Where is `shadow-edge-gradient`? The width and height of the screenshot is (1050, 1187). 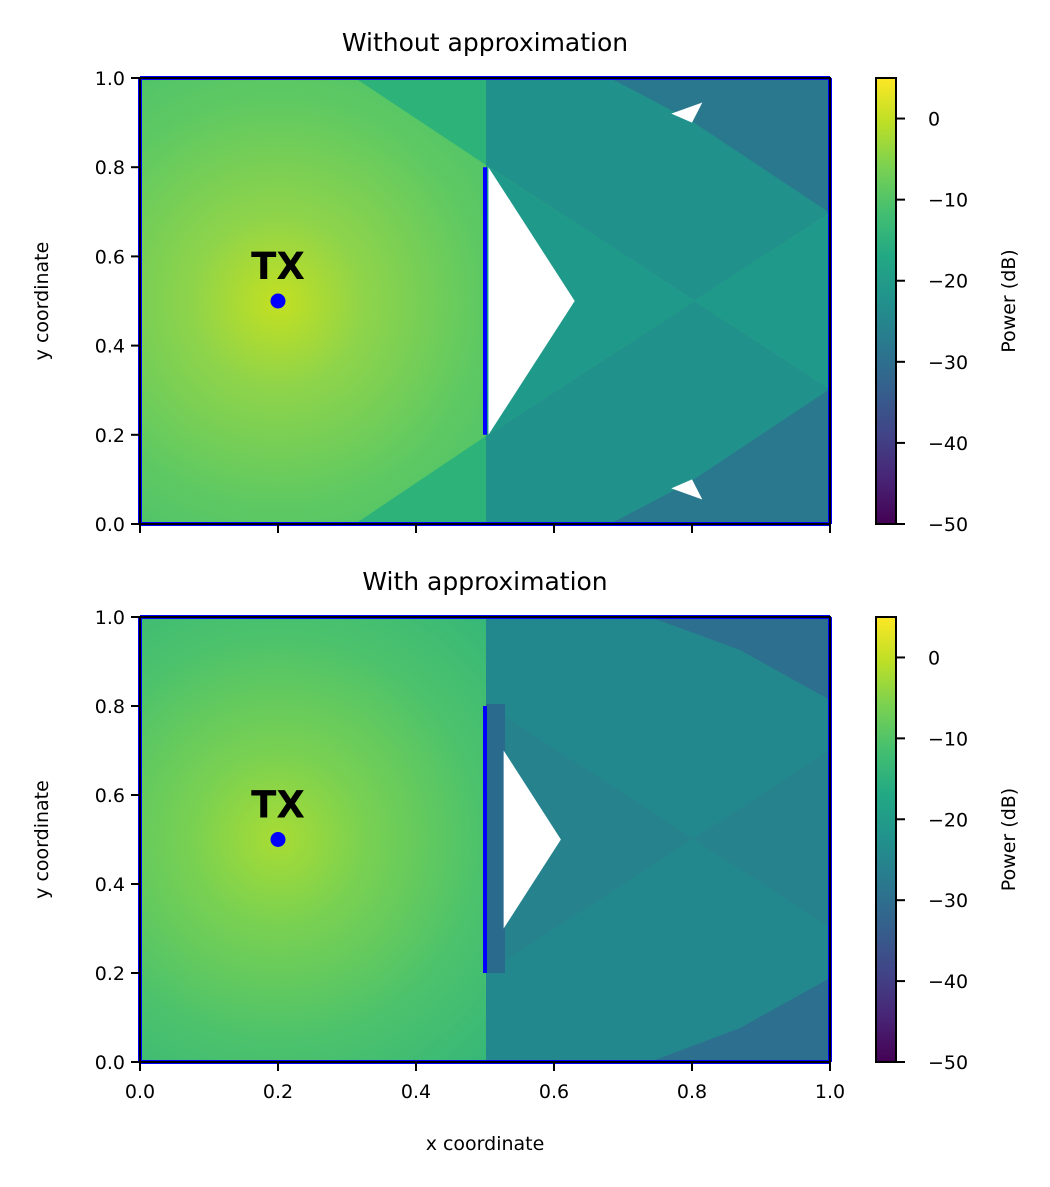
shadow-edge-gradient is located at coordinates (495, 838).